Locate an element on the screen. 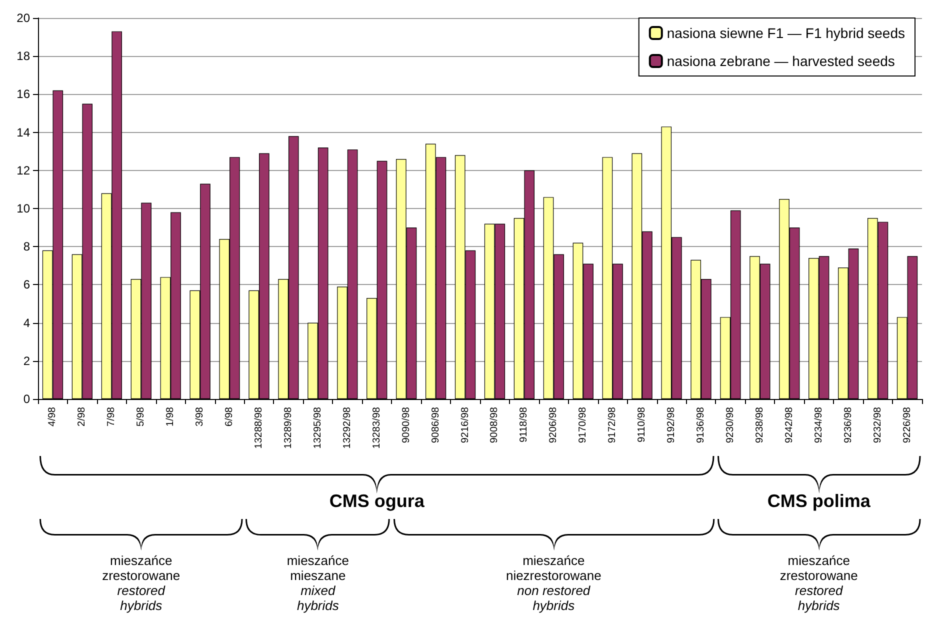 This screenshot has width=927, height=626. x-tick-label: 9086/98 is located at coordinates (436, 425).